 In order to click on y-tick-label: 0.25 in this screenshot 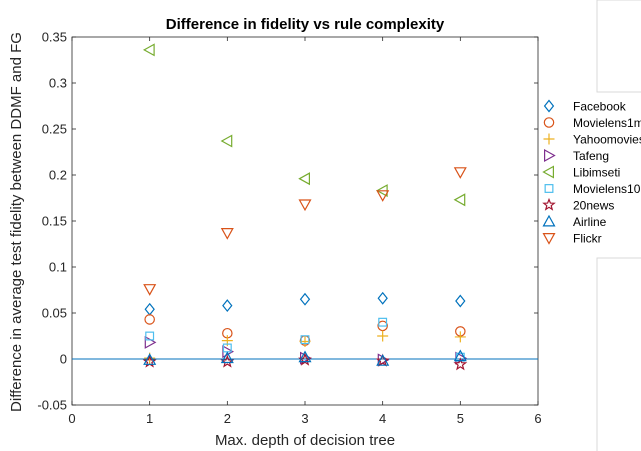, I will do `click(54, 129)`.